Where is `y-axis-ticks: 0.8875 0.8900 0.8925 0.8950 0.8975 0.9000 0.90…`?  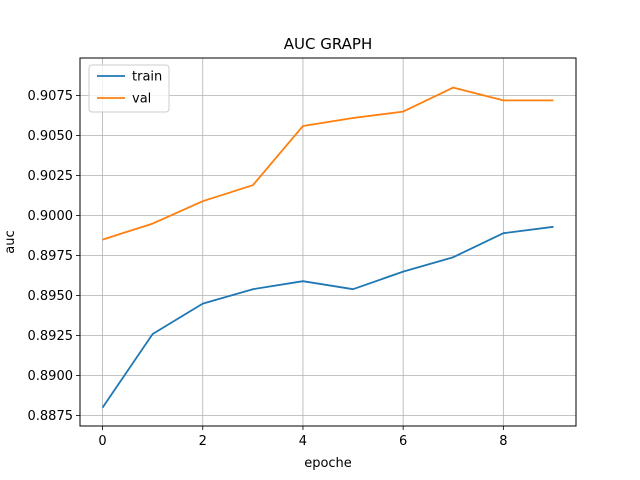
y-axis-ticks: 0.8875 0.8900 0.8925 0.8950 0.8975 0.9000 0.90… is located at coordinates (54, 256).